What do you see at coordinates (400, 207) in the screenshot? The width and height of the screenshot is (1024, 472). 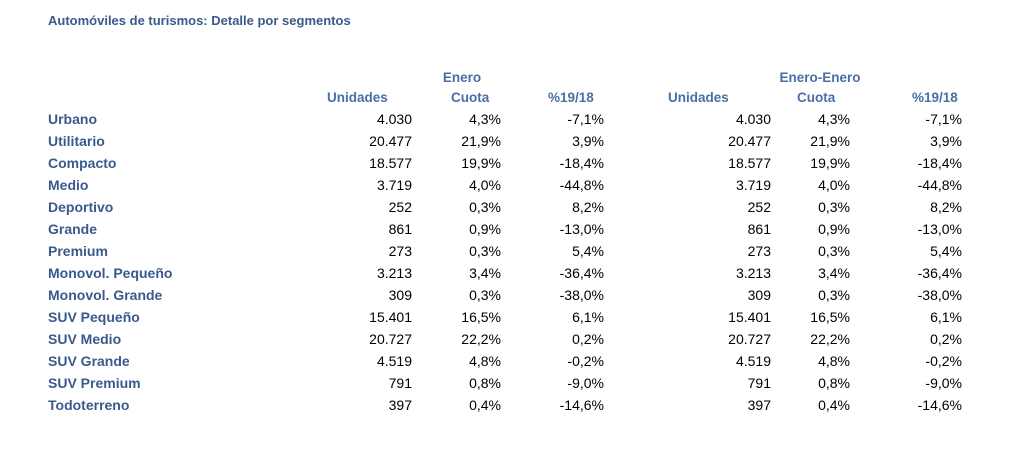 I see `cell-unidades-enero: 252` at bounding box center [400, 207].